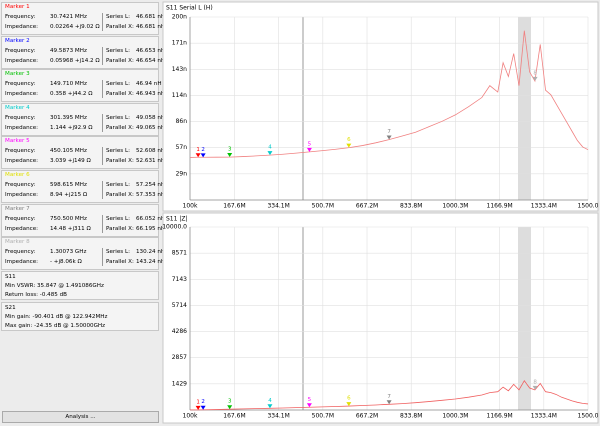  What do you see at coordinates (177, 219) in the screenshot?
I see `chart-title: S11 |Z|` at bounding box center [177, 219].